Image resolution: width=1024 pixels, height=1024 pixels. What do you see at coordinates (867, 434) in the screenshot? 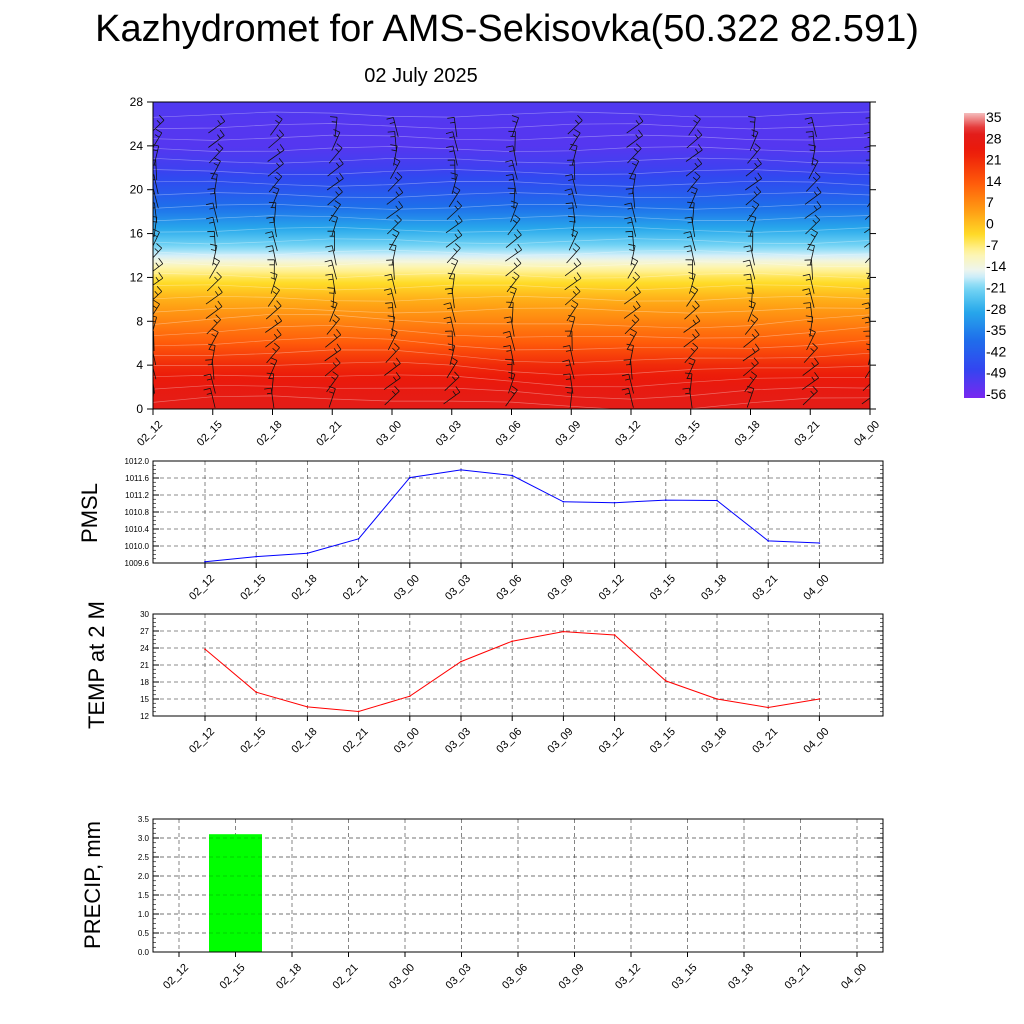
I see `x-tick-label: 04_00` at bounding box center [867, 434].